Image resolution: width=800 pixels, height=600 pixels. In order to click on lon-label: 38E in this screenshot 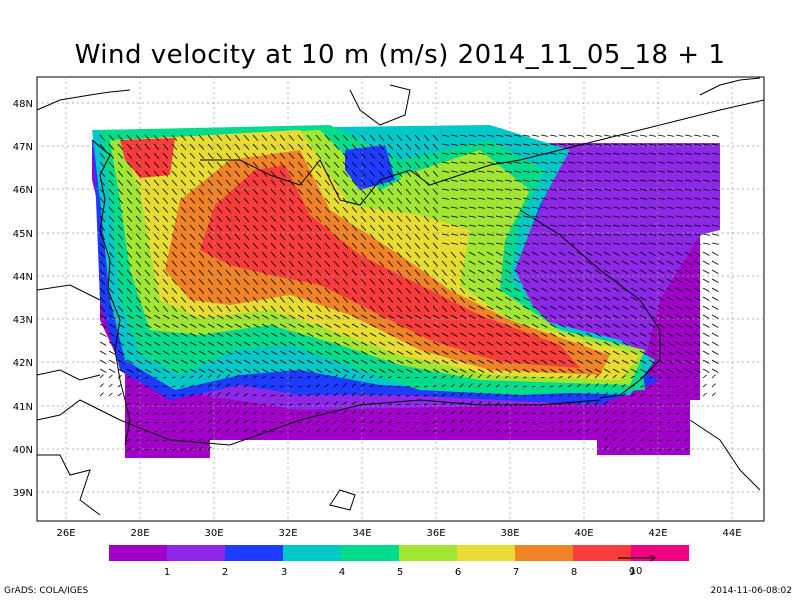, I will do `click(509, 533)`.